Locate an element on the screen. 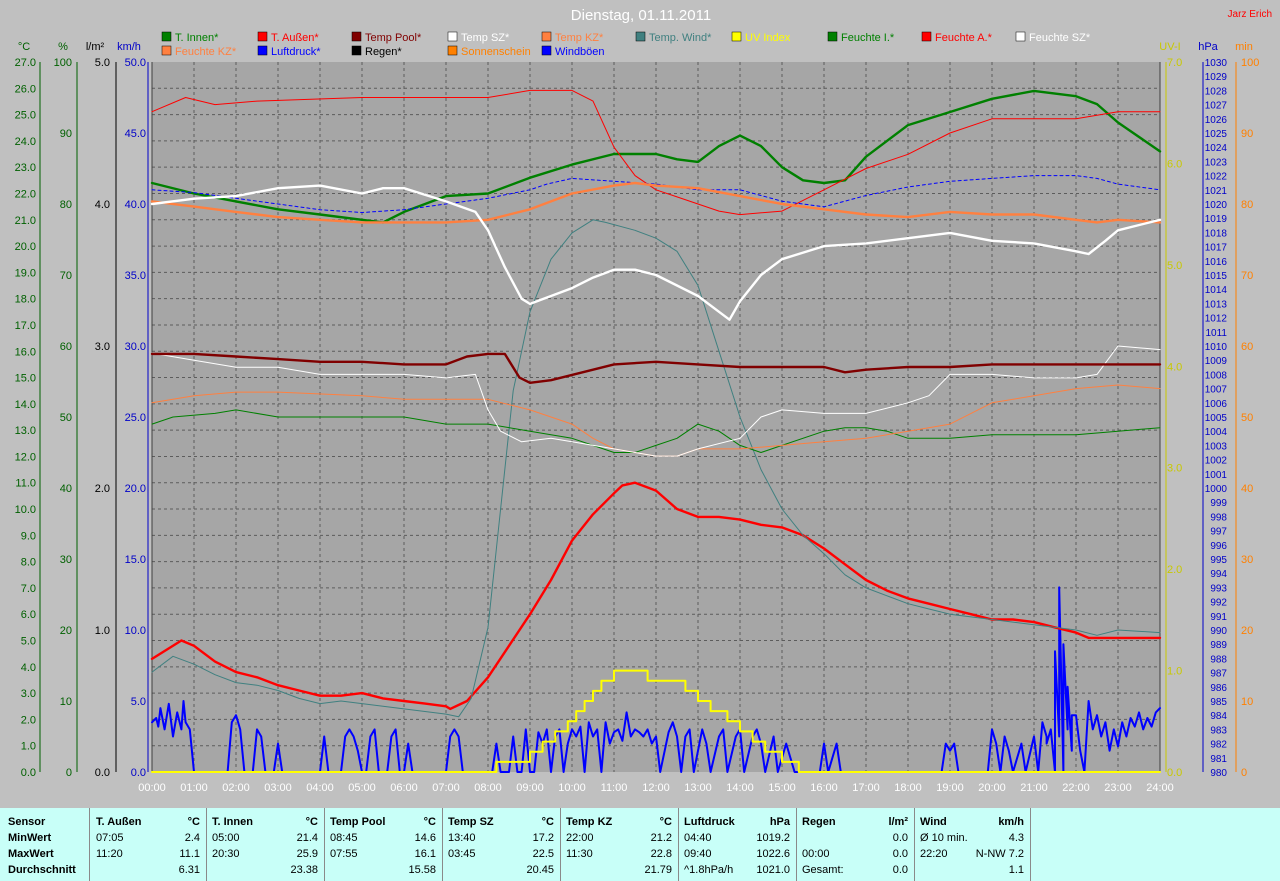  summary-column-name: Regen is located at coordinates (819, 822).